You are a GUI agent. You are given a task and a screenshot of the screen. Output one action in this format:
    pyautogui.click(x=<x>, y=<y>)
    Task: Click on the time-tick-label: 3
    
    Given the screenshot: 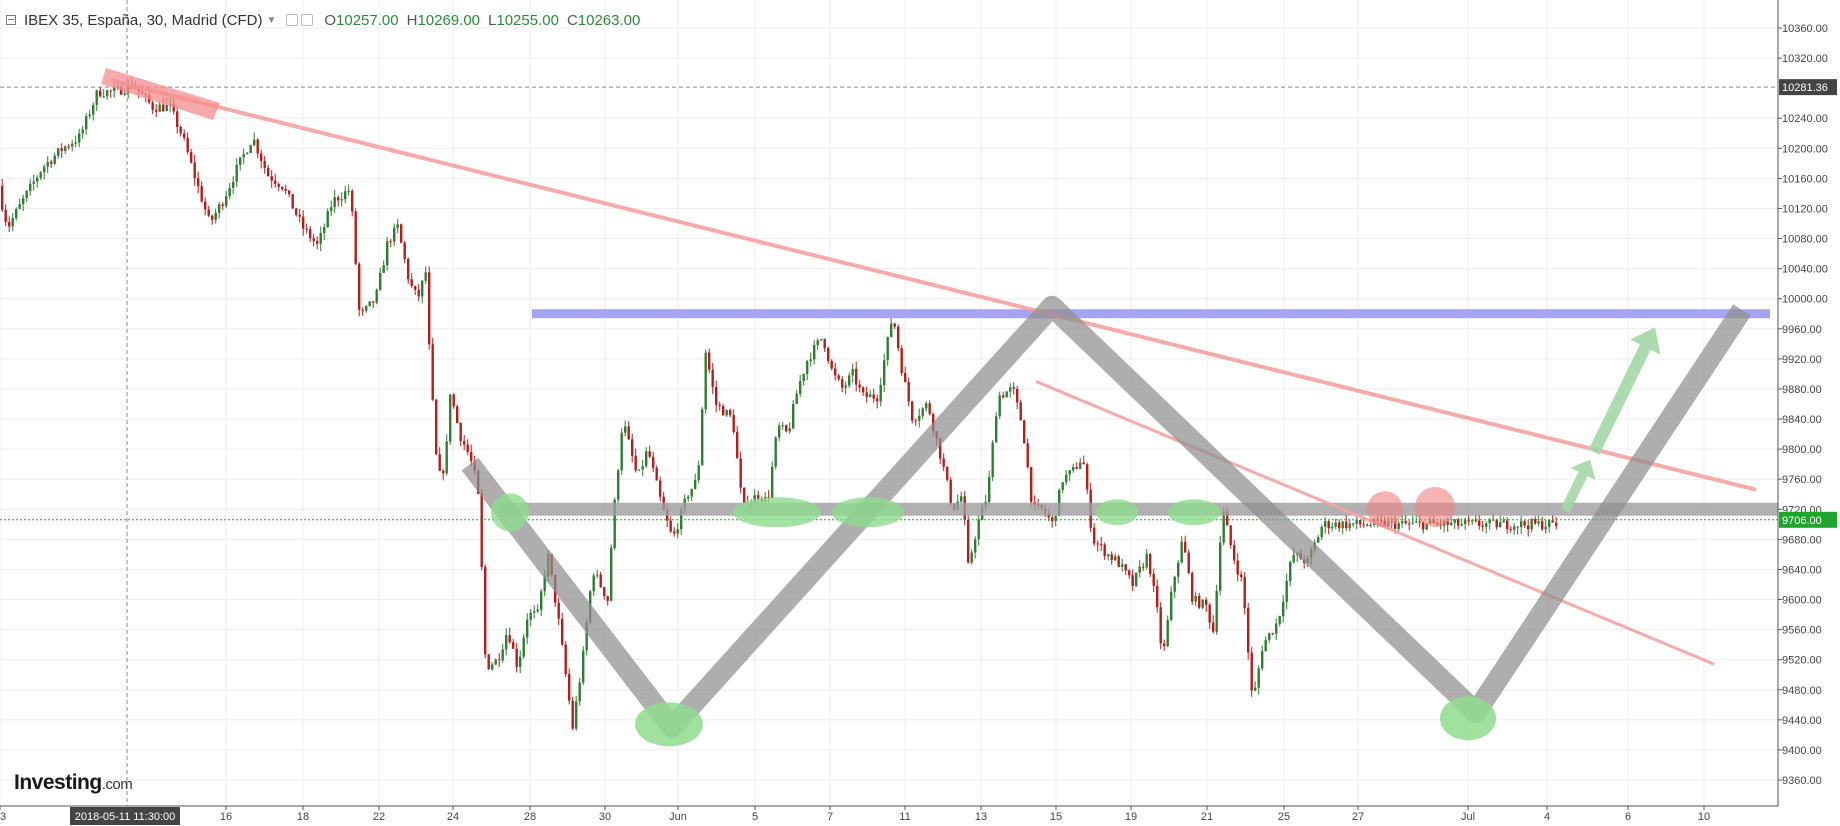 What is the action you would take?
    pyautogui.click(x=3, y=817)
    